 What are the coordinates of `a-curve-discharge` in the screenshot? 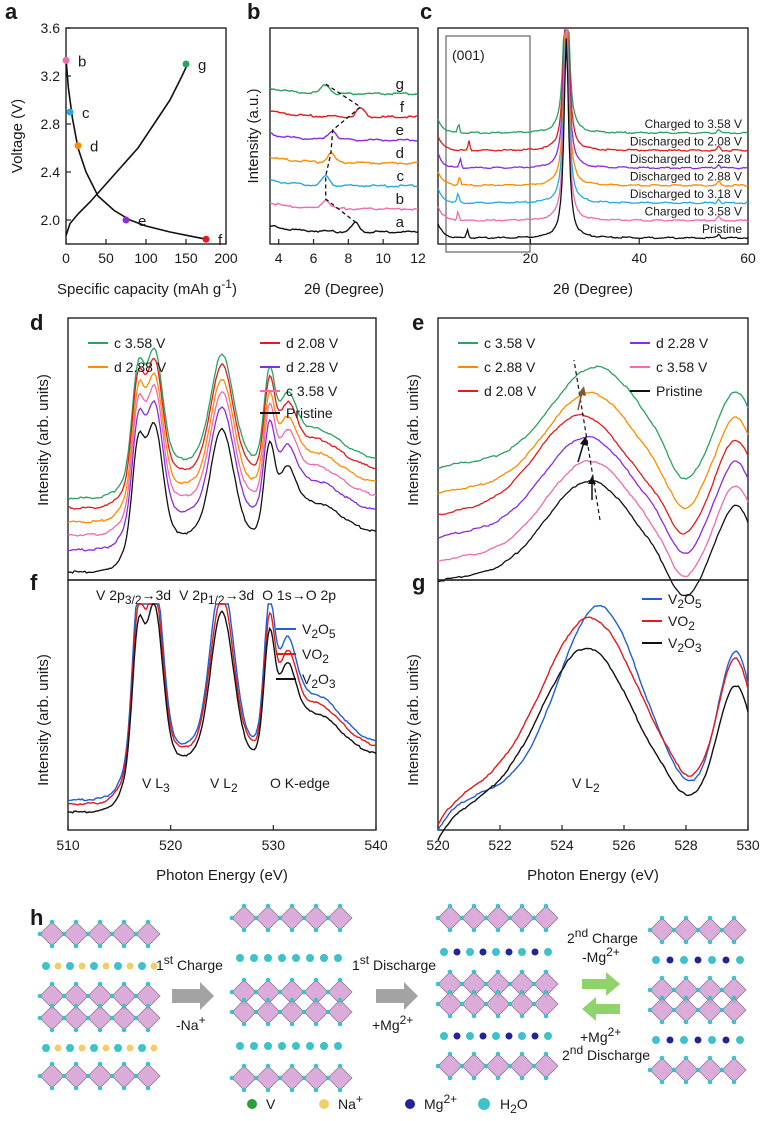 It's located at (136, 148).